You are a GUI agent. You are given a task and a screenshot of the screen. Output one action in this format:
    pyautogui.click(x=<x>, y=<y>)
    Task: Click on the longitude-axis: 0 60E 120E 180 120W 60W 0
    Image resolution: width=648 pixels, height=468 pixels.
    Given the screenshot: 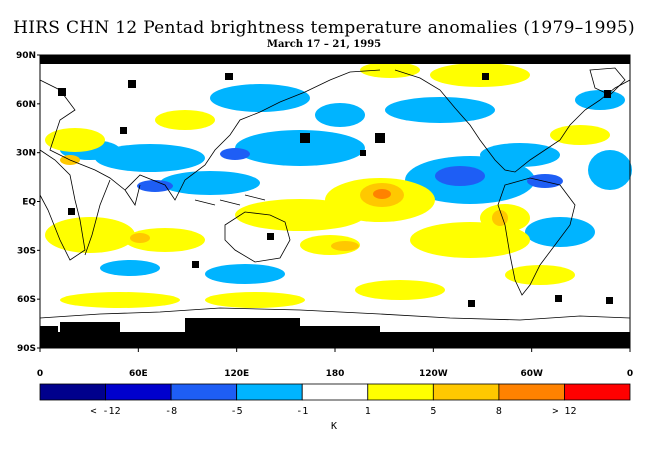 What is the action you would take?
    pyautogui.click(x=335, y=363)
    